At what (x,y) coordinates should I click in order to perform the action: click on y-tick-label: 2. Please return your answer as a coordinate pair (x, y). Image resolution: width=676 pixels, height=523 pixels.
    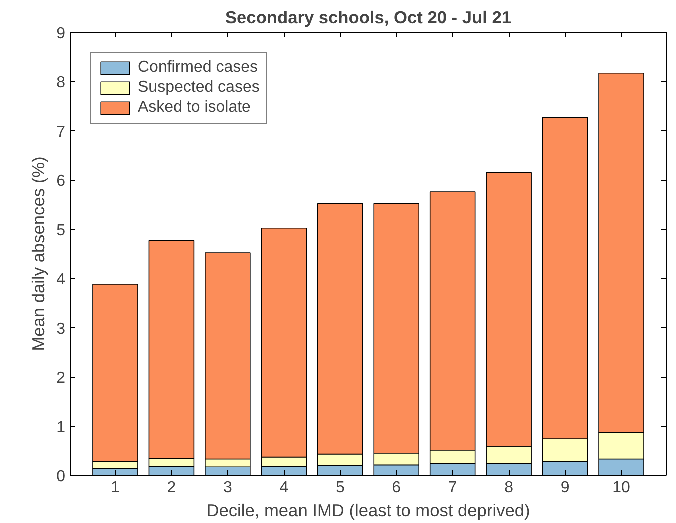
    Looking at the image, I should click on (61, 379).